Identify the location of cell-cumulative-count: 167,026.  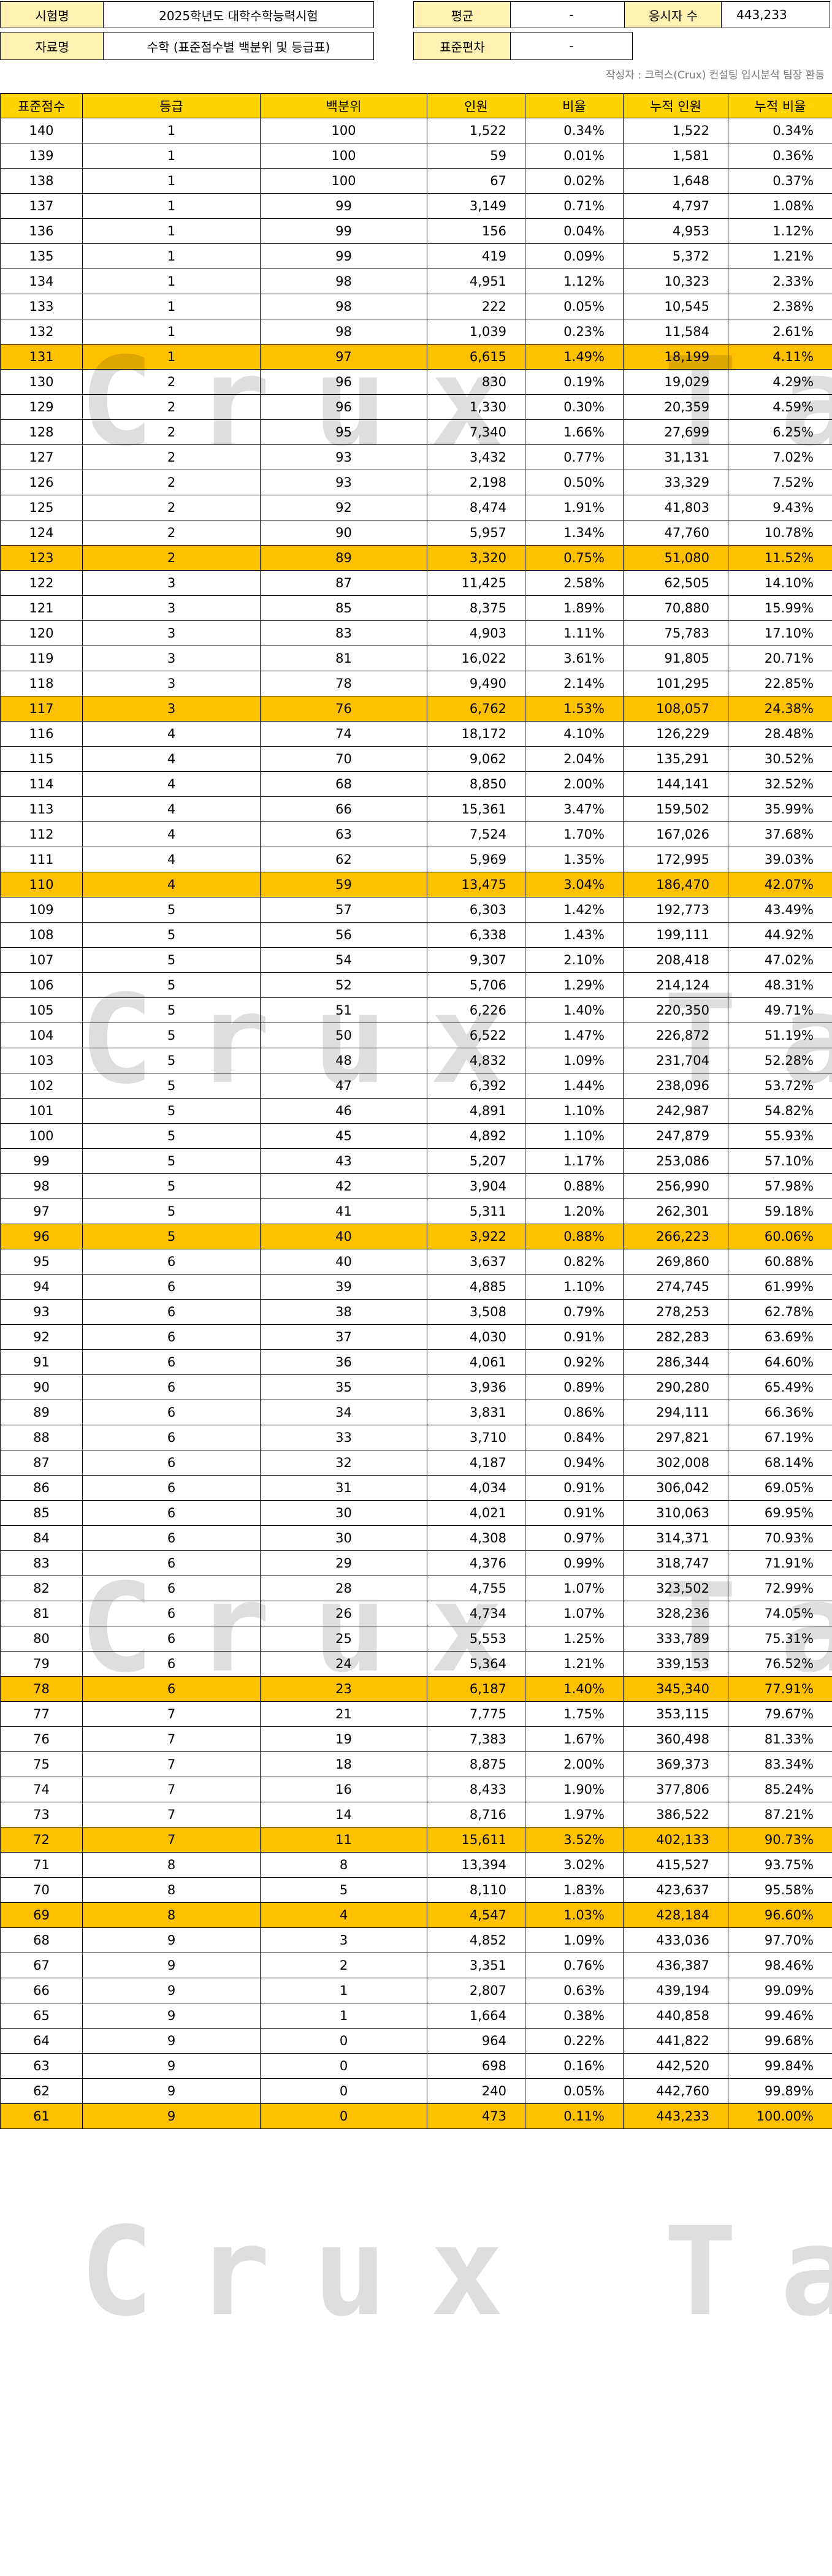
(675, 834).